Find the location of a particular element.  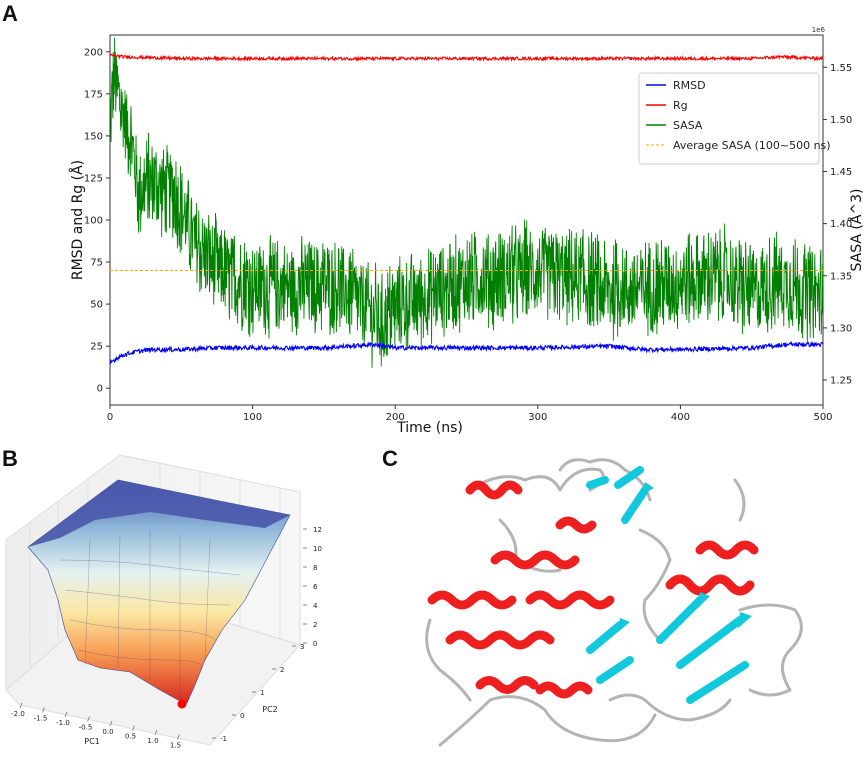

pc1-axis: -2.0 -1.5 -1.0 -0.5 0.0 0.5 1.0 1.5 is located at coordinates (96, 726).